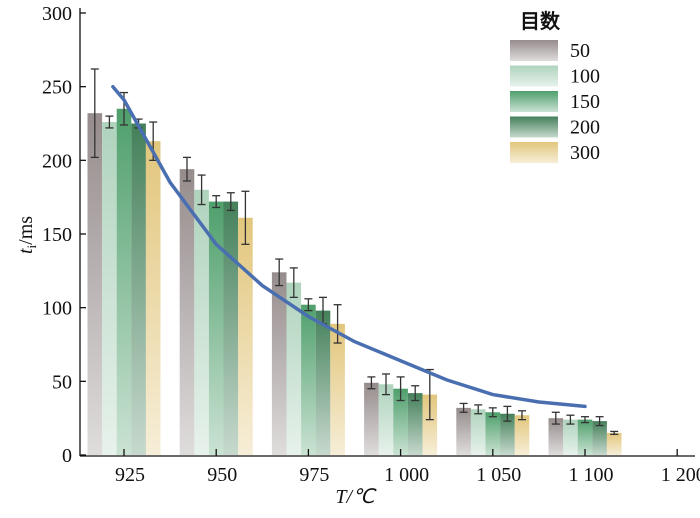 The image size is (700, 518). Describe the element at coordinates (57, 235) in the screenshot. I see `y-tick-label: 150` at that location.